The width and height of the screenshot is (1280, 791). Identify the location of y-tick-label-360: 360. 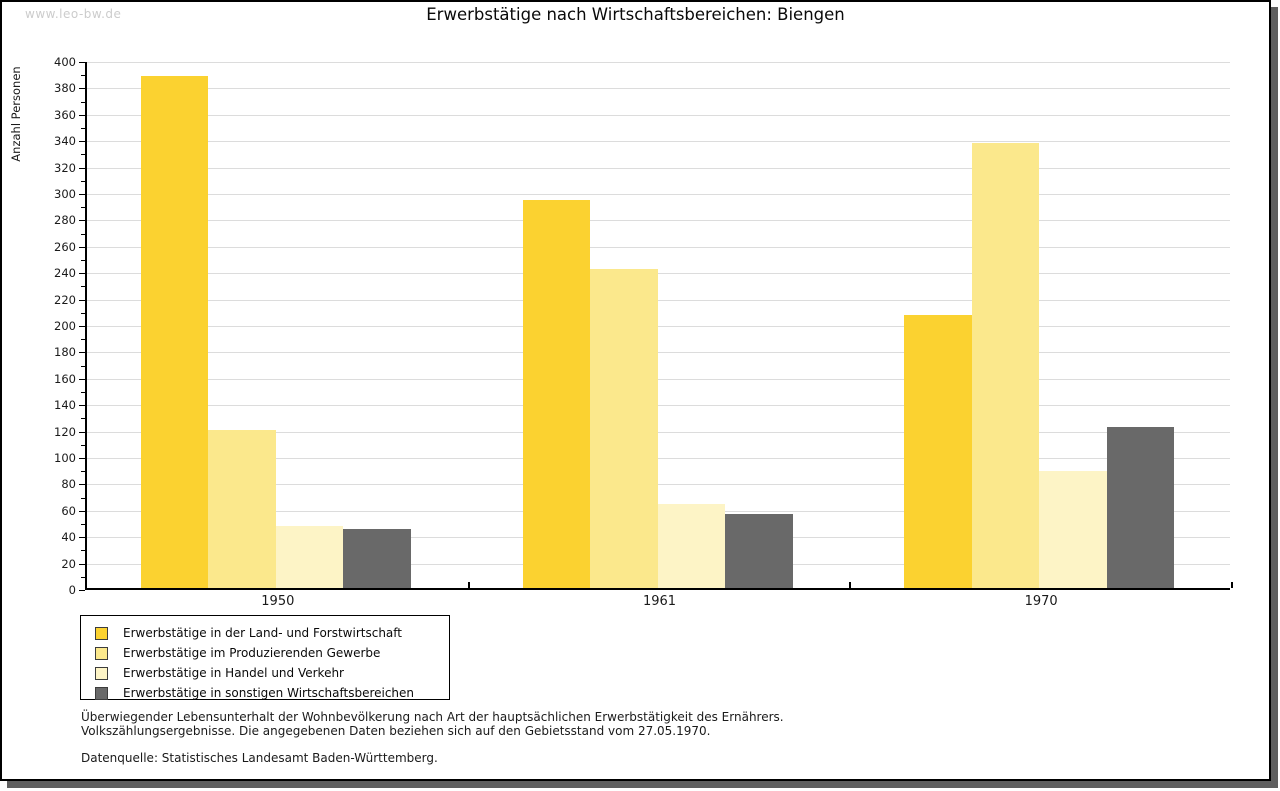
(65, 114).